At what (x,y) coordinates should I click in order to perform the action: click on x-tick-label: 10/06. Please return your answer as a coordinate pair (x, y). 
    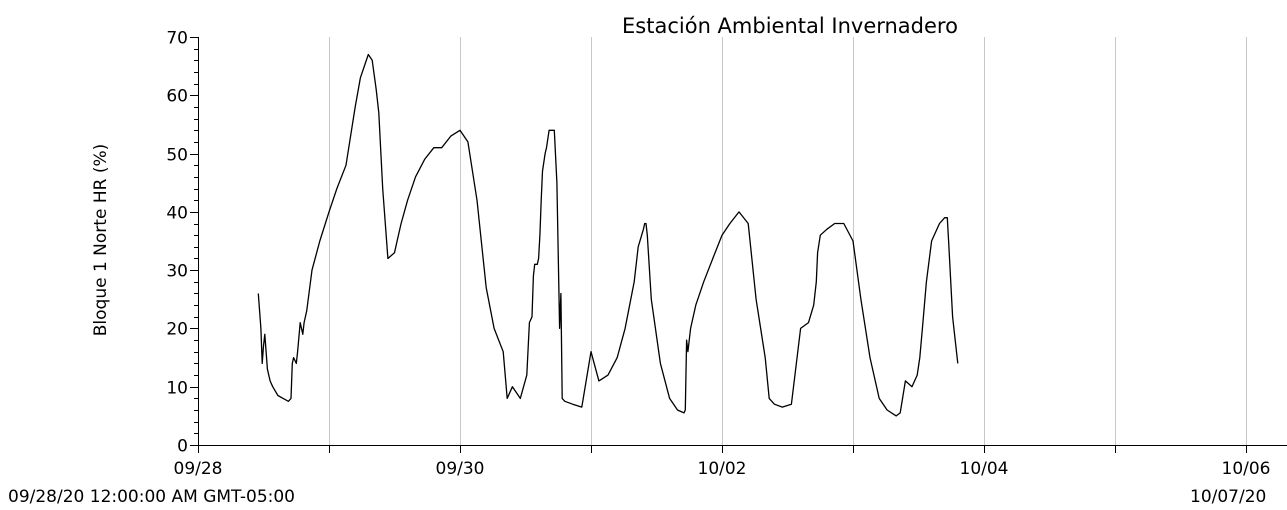
    Looking at the image, I should click on (1246, 469).